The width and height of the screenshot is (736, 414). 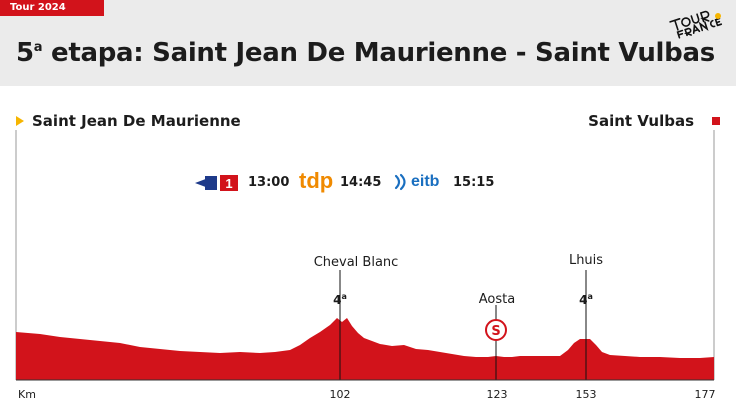 I want to click on lhuis-label: Lhuis, so click(x=586, y=260).